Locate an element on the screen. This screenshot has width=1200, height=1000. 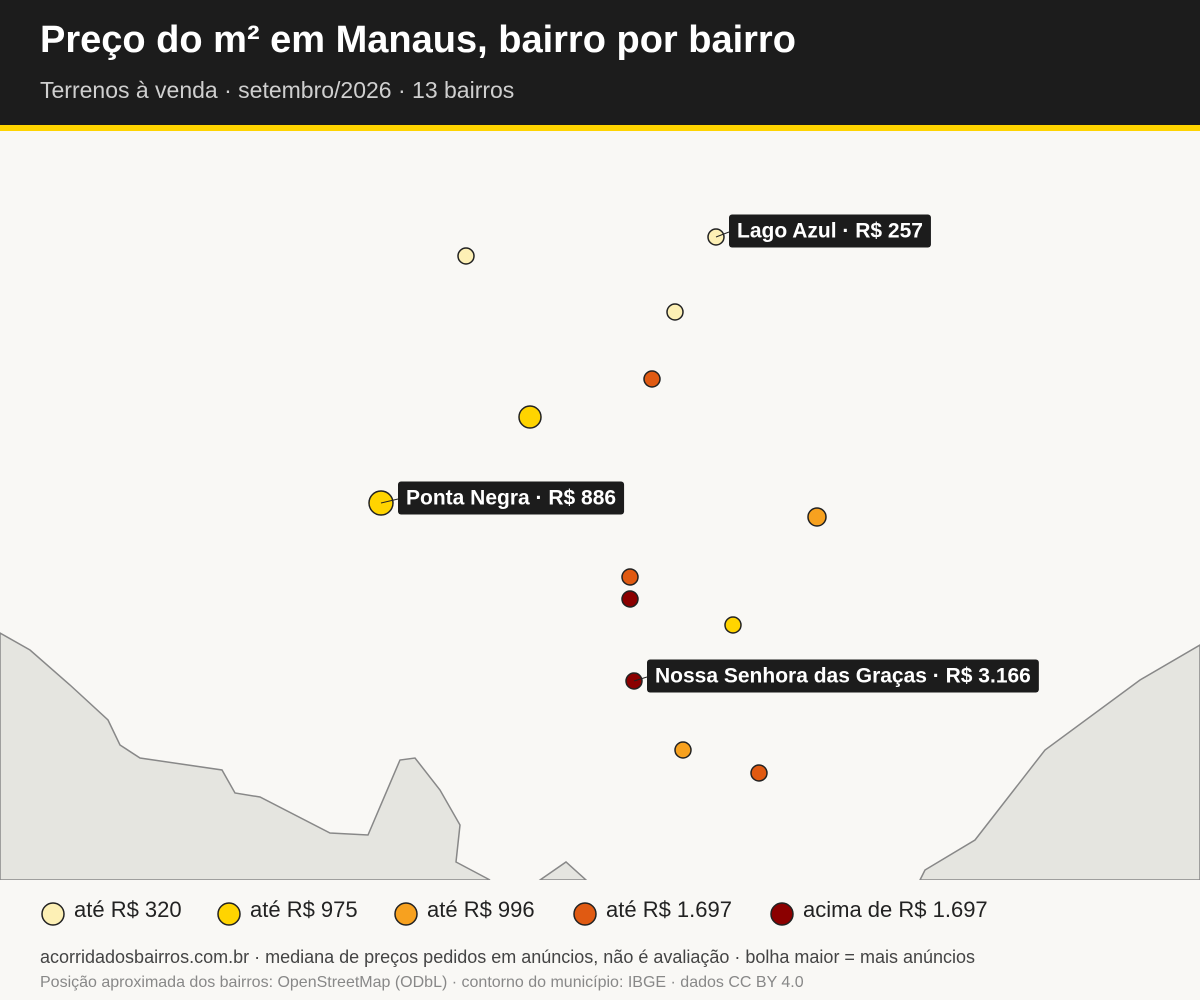
title: Preço do m² em Manaus, bairro por bairro is located at coordinates (418, 40).